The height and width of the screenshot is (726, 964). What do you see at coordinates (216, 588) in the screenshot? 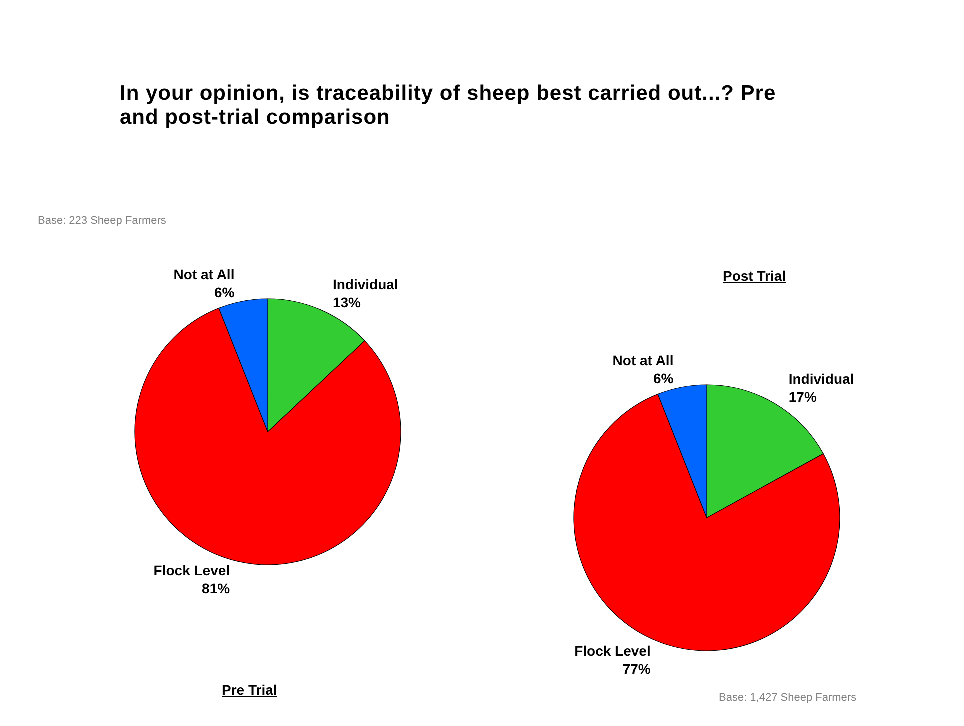
I see `data-label: 81%` at bounding box center [216, 588].